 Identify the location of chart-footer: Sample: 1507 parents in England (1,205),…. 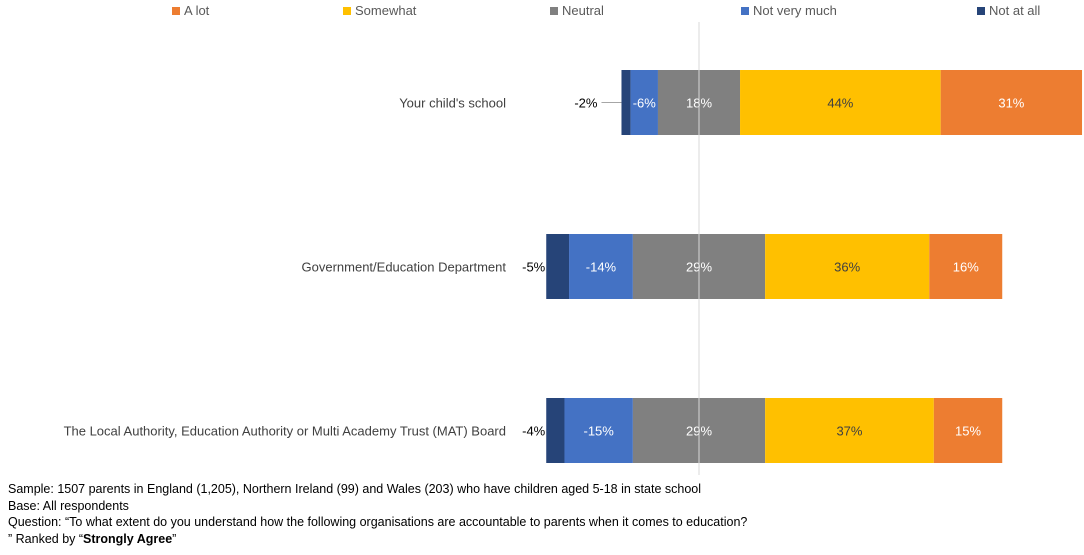
(377, 514).